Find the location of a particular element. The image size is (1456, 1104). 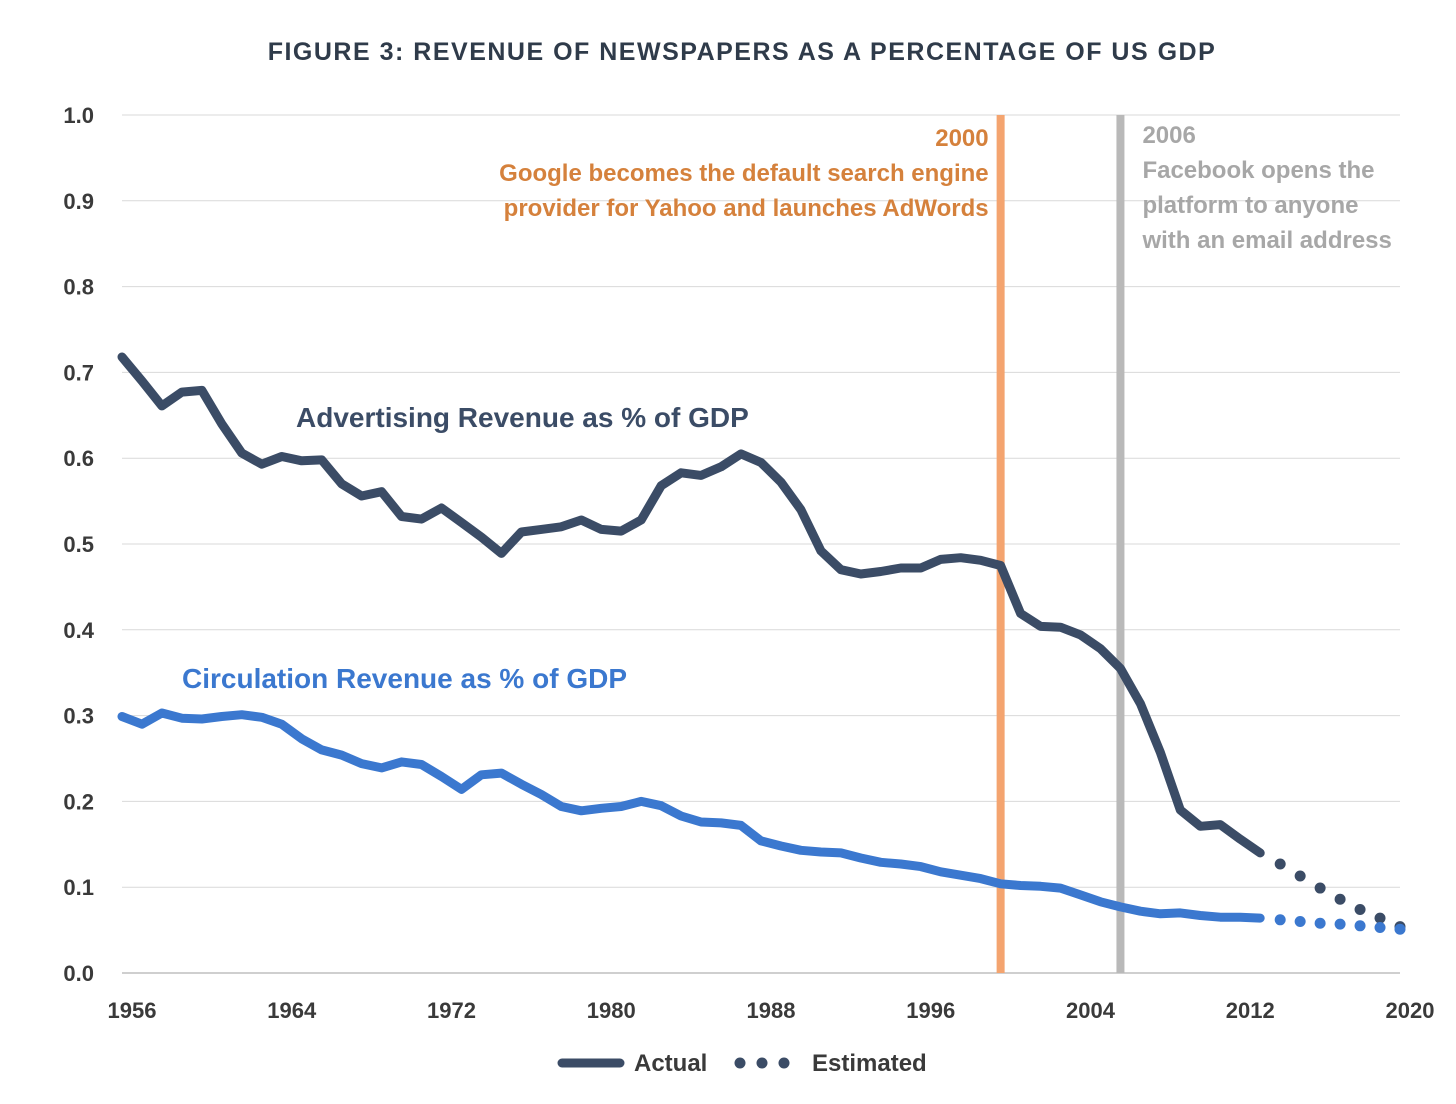

event-text-2006-line-3: with an email address is located at coordinates (1266, 240).